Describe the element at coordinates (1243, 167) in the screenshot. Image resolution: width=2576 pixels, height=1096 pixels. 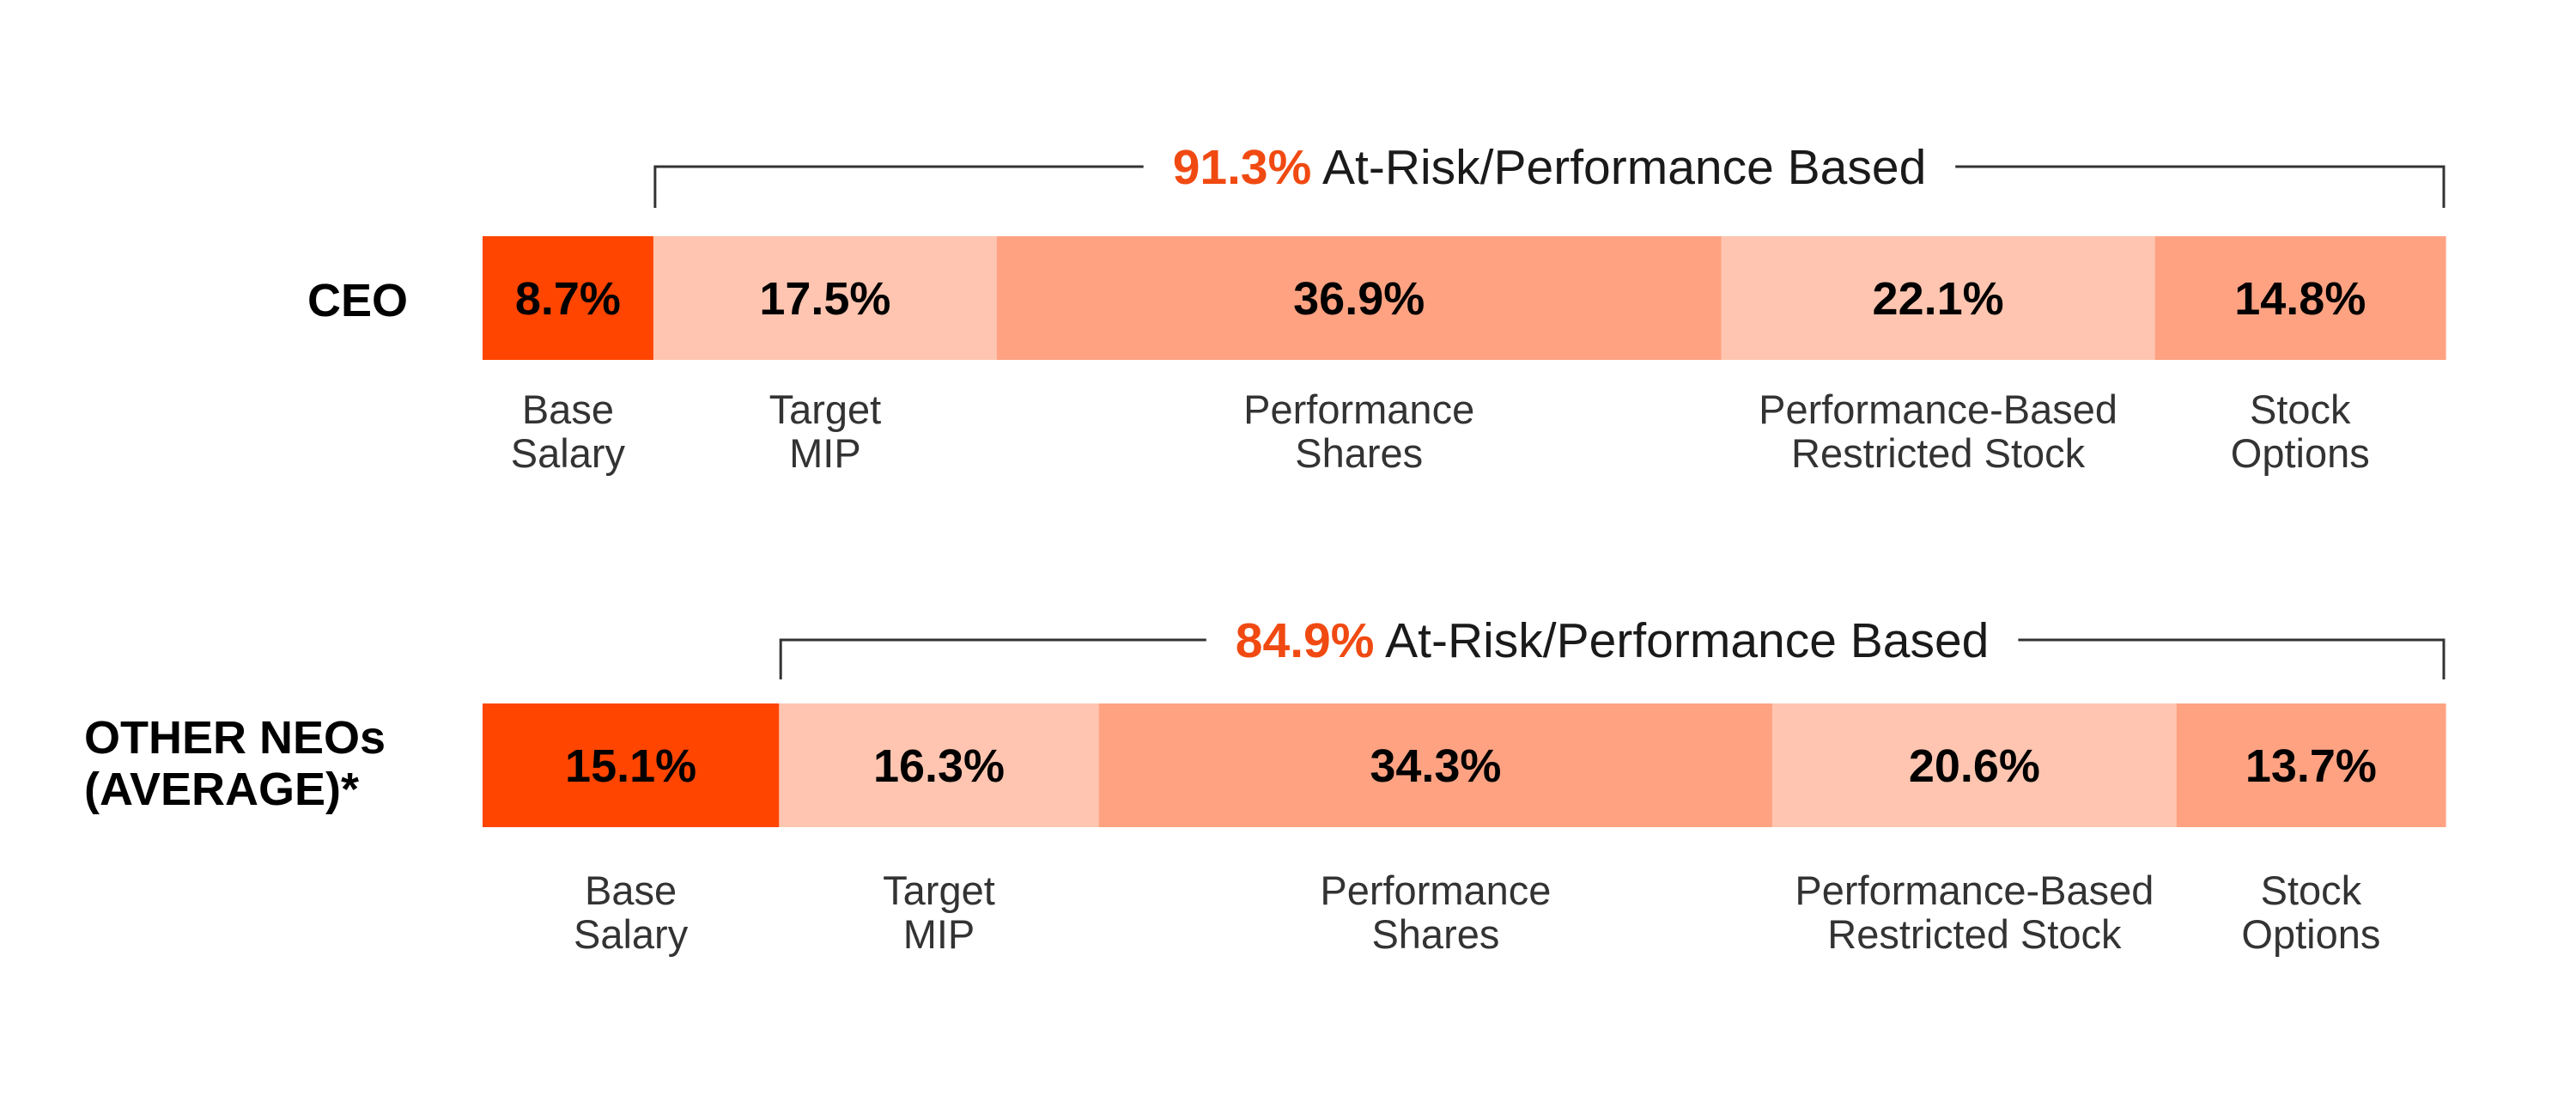
I see `bracket-percent: 91.3%` at that location.